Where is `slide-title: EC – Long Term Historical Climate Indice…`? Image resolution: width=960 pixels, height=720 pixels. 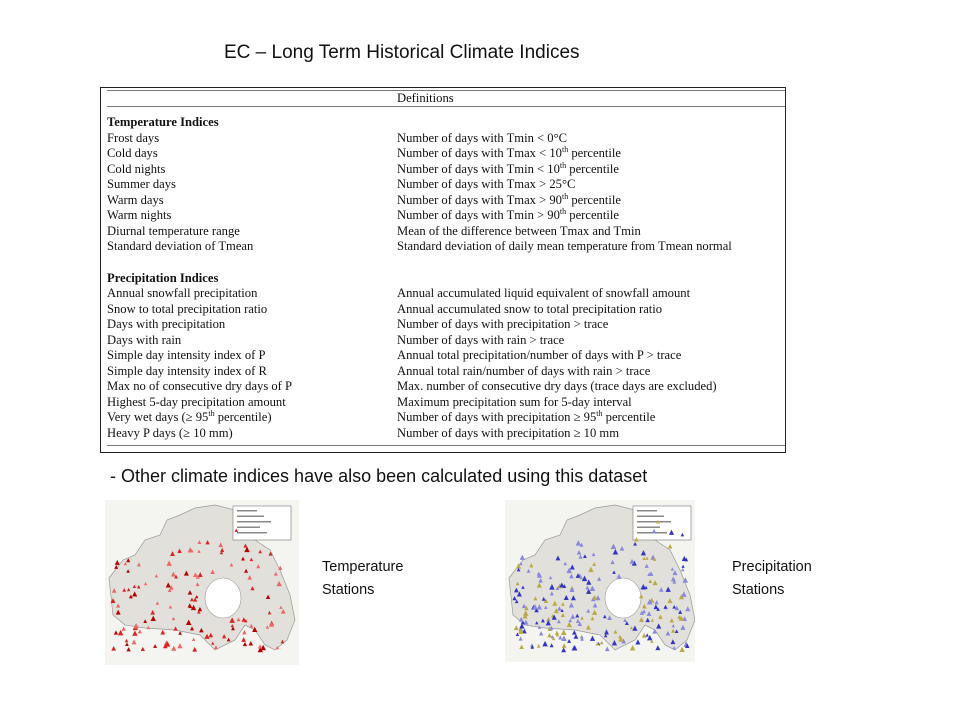
slide-title: EC – Long Term Historical Climate Indice… is located at coordinates (402, 52).